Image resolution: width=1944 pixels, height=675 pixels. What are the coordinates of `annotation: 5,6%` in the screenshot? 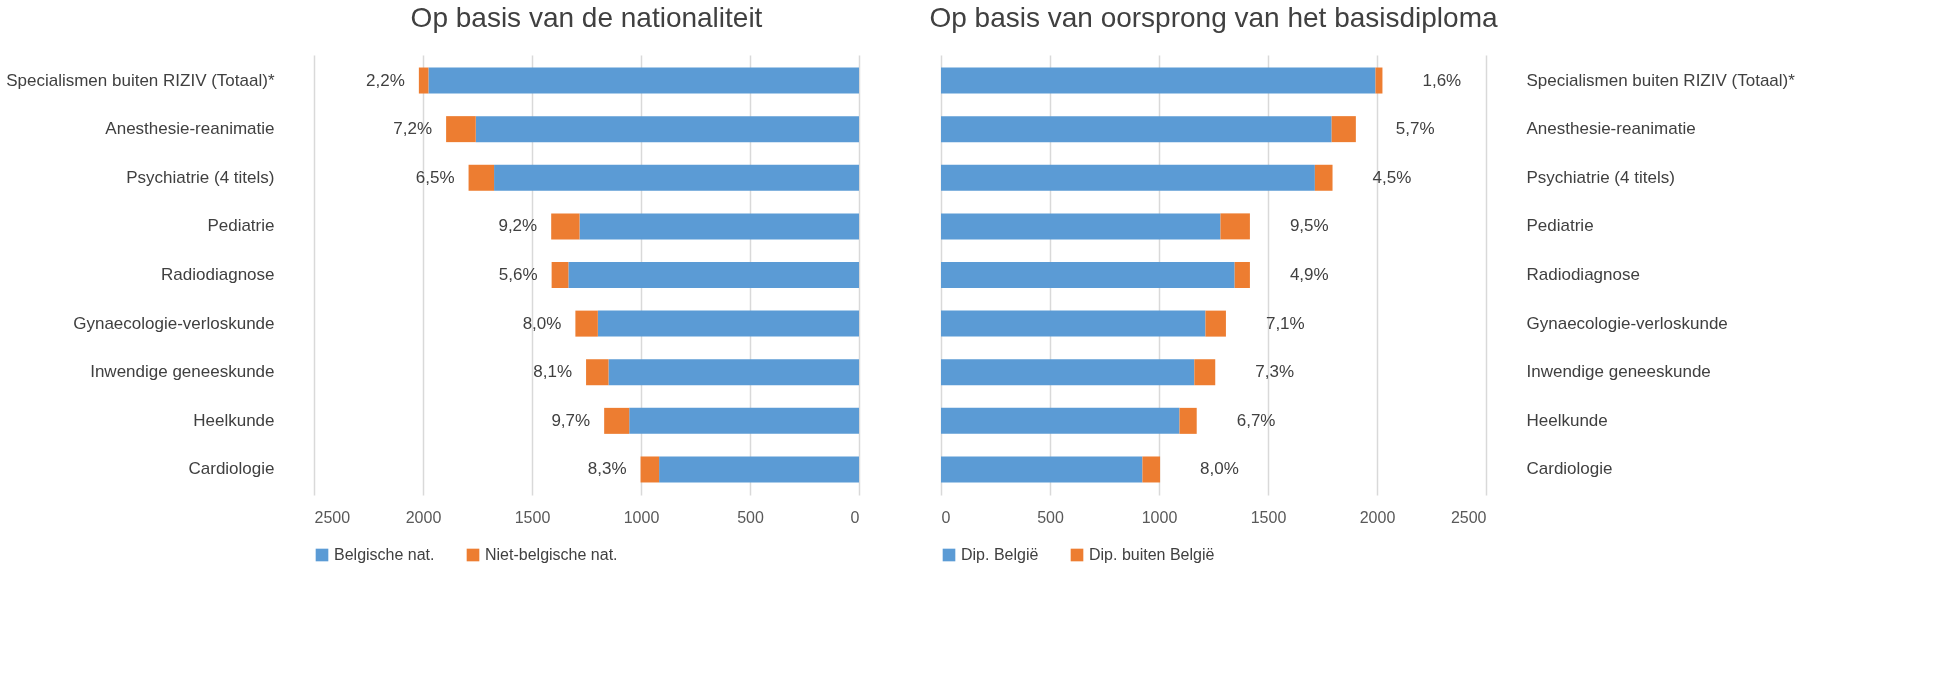 It's located at (518, 274).